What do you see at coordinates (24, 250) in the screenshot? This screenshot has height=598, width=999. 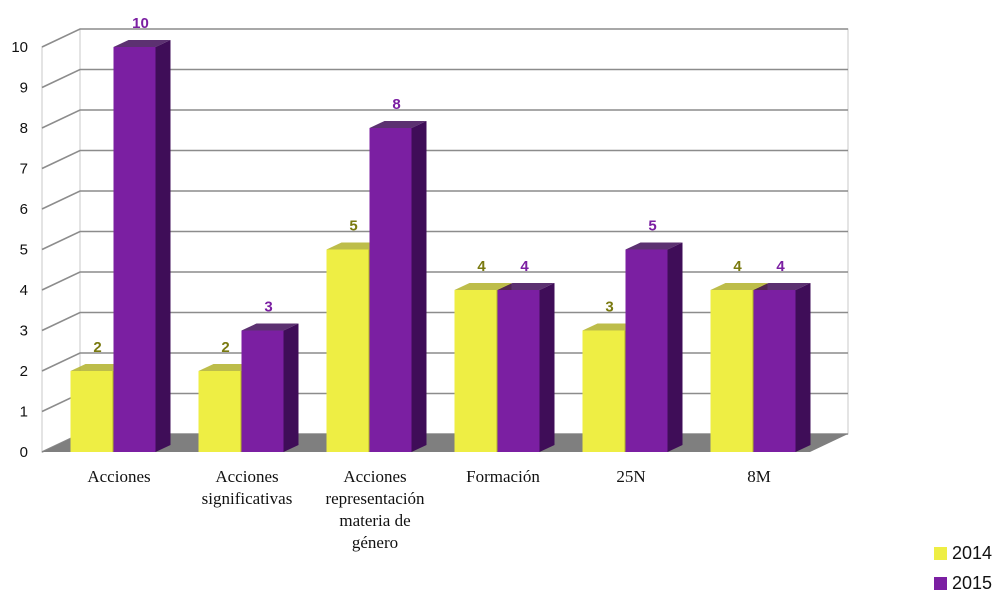 I see `y-tick-label: 5` at bounding box center [24, 250].